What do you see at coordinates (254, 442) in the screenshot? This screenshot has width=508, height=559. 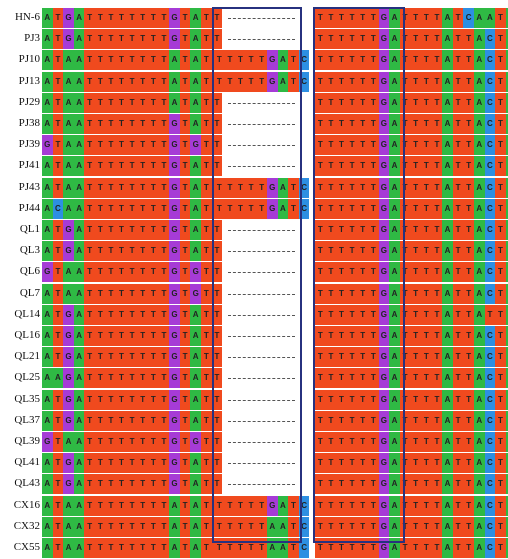 I see `alignment-row: QL39GTAATTTTTTTTGTGTTTTTTTTGATTTTATTACTA` at bounding box center [254, 442].